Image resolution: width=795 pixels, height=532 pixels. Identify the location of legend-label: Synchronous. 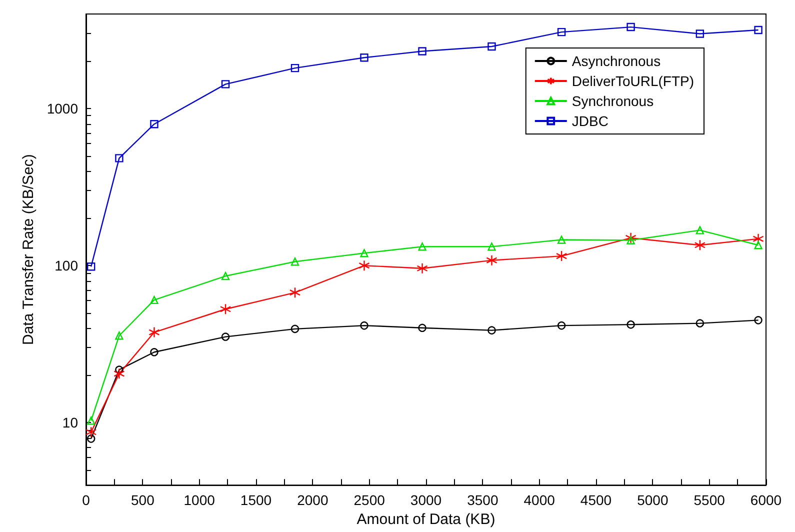
(613, 101).